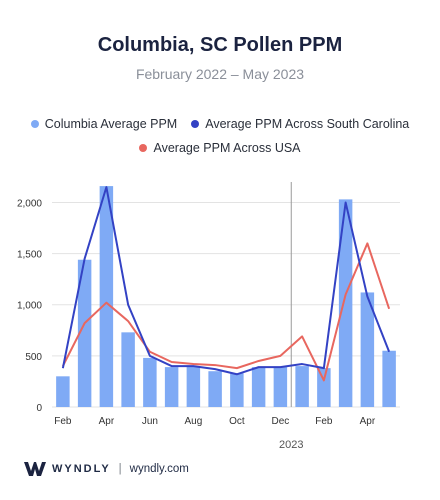 Image resolution: width=440 pixels, height=500 pixels. I want to click on legend-label-usa: Average PPM Across USA, so click(227, 148).